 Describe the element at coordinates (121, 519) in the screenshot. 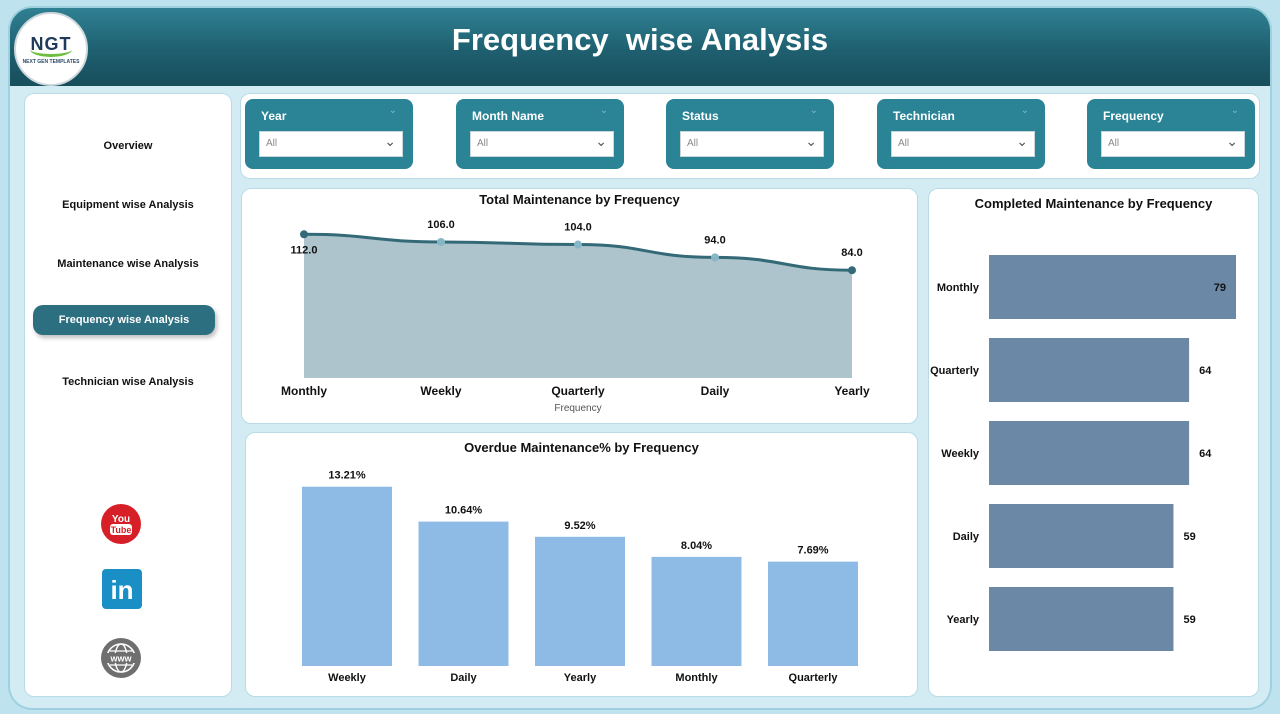

I see `youtube-you-text: You` at that location.